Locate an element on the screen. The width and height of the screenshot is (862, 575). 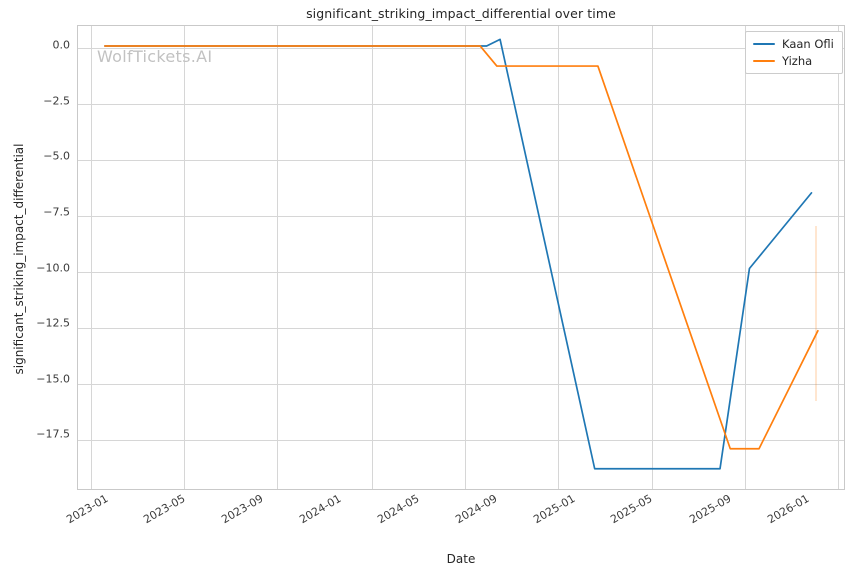
legend-swatch-yizha is located at coordinates (764, 61).